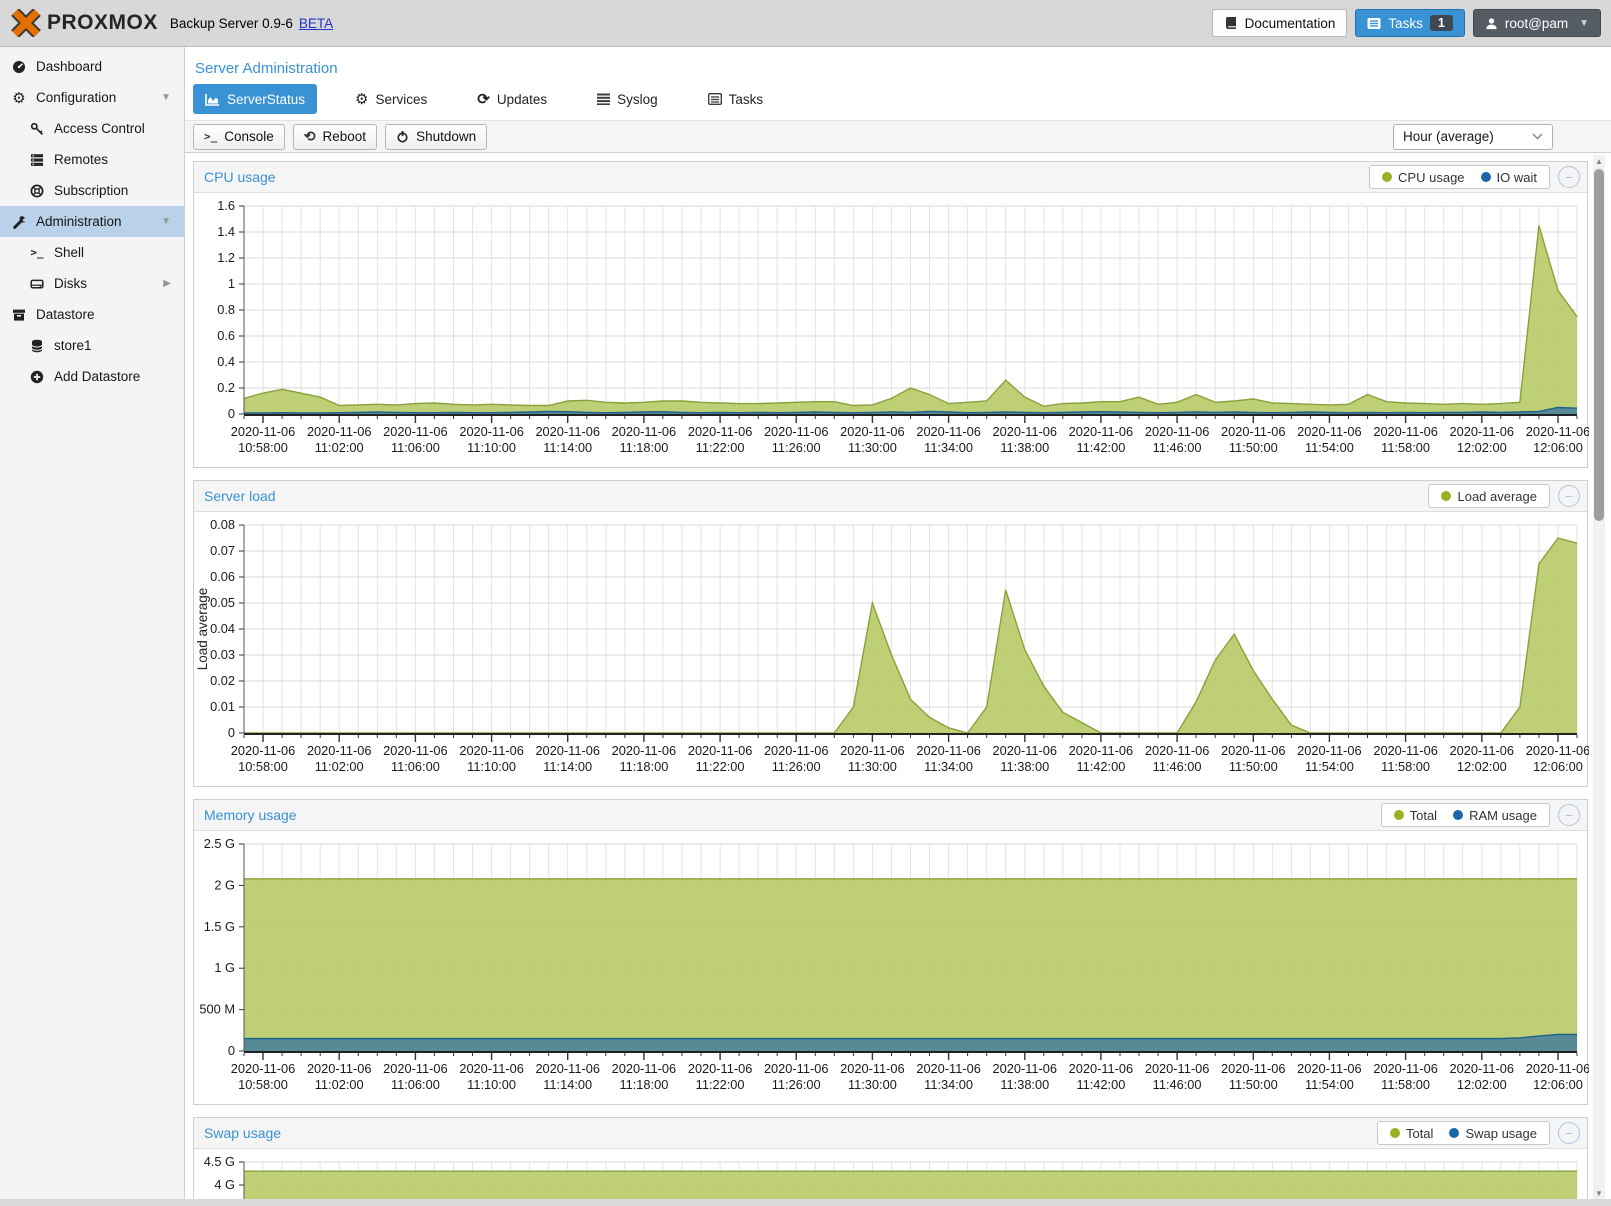  Describe the element at coordinates (239, 136) in the screenshot. I see `console-button: >_ Console` at that location.